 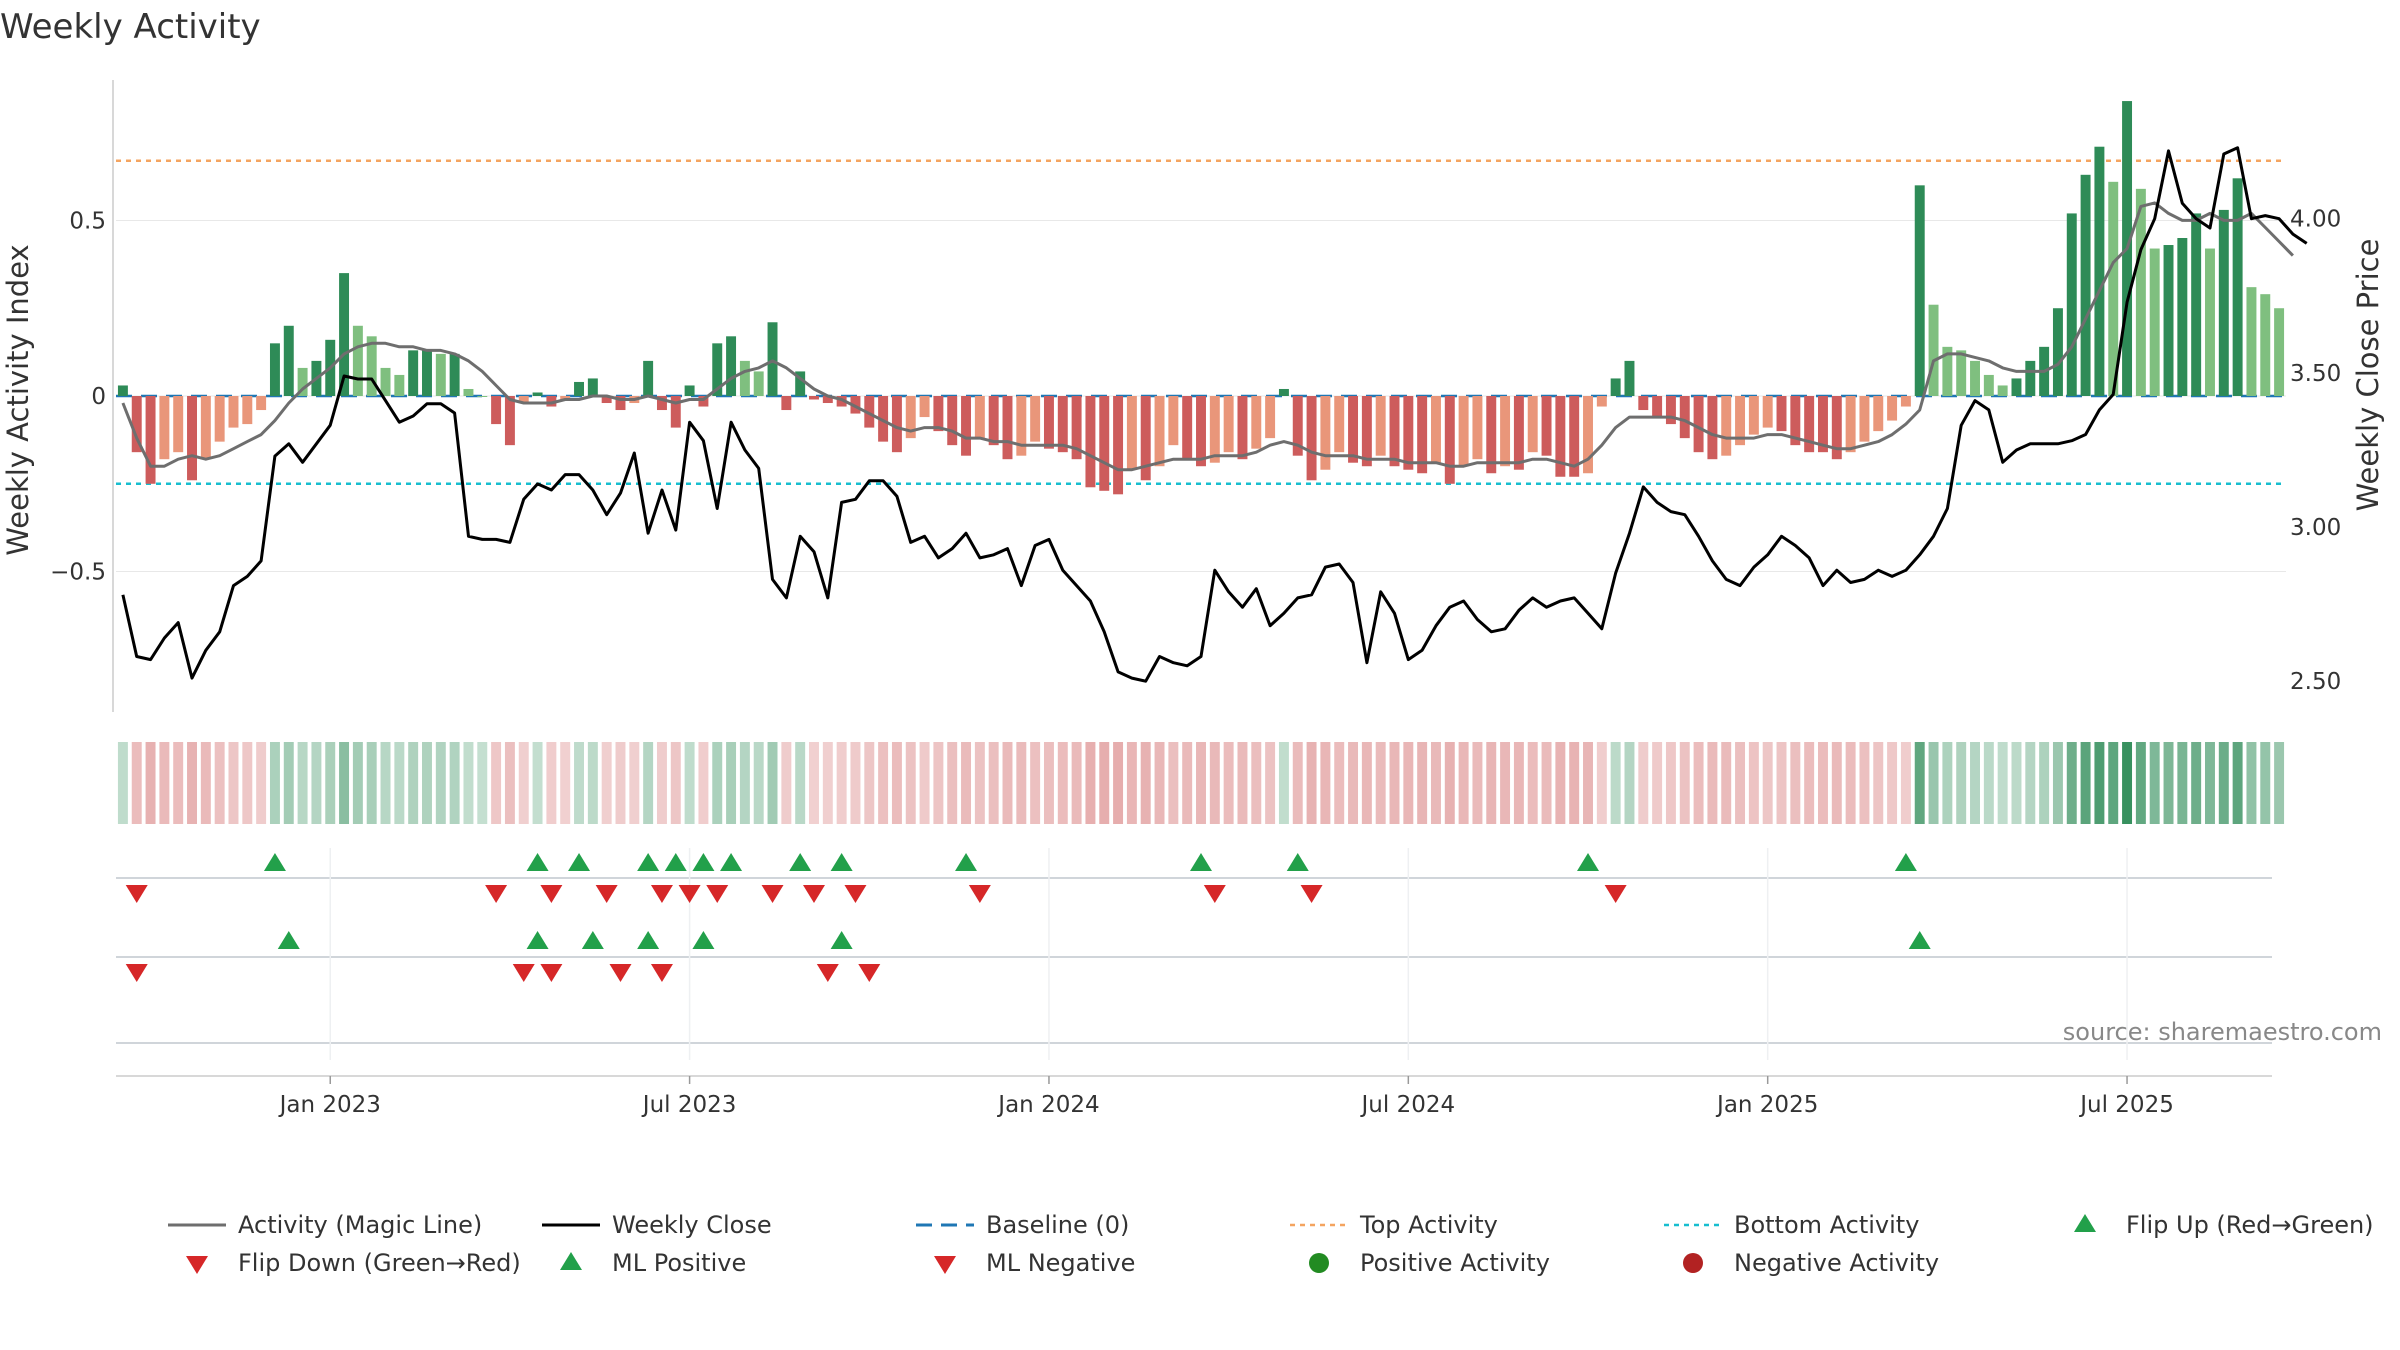 I want to click on legend-item-bottom-activity: Bottom Activity, so click(x=1791, y=1225).